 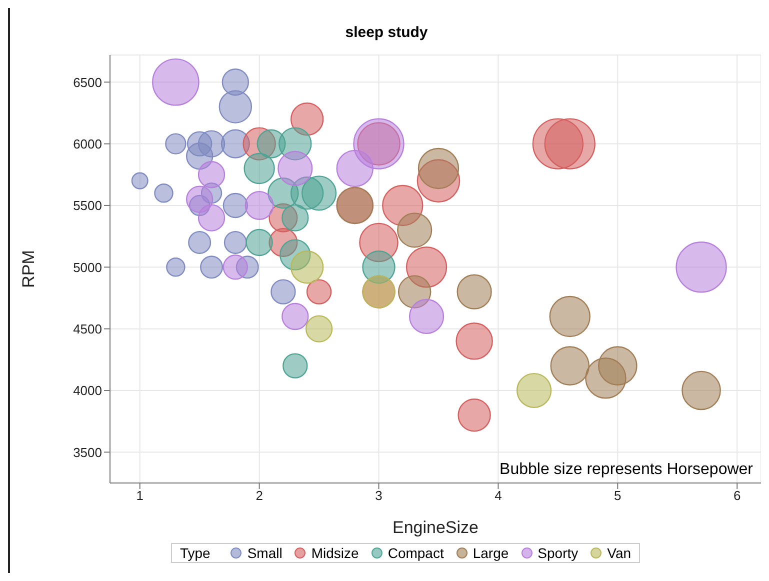 What do you see at coordinates (435, 527) in the screenshot?
I see `x-axis-title: EngineSize` at bounding box center [435, 527].